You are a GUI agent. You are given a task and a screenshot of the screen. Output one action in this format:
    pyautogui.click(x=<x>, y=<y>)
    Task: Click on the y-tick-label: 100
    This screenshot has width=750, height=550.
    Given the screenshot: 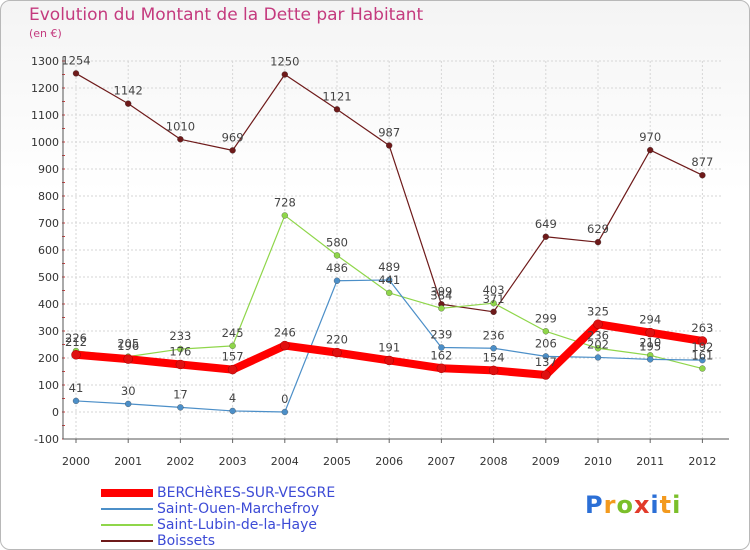 What is the action you would take?
    pyautogui.click(x=48, y=385)
    